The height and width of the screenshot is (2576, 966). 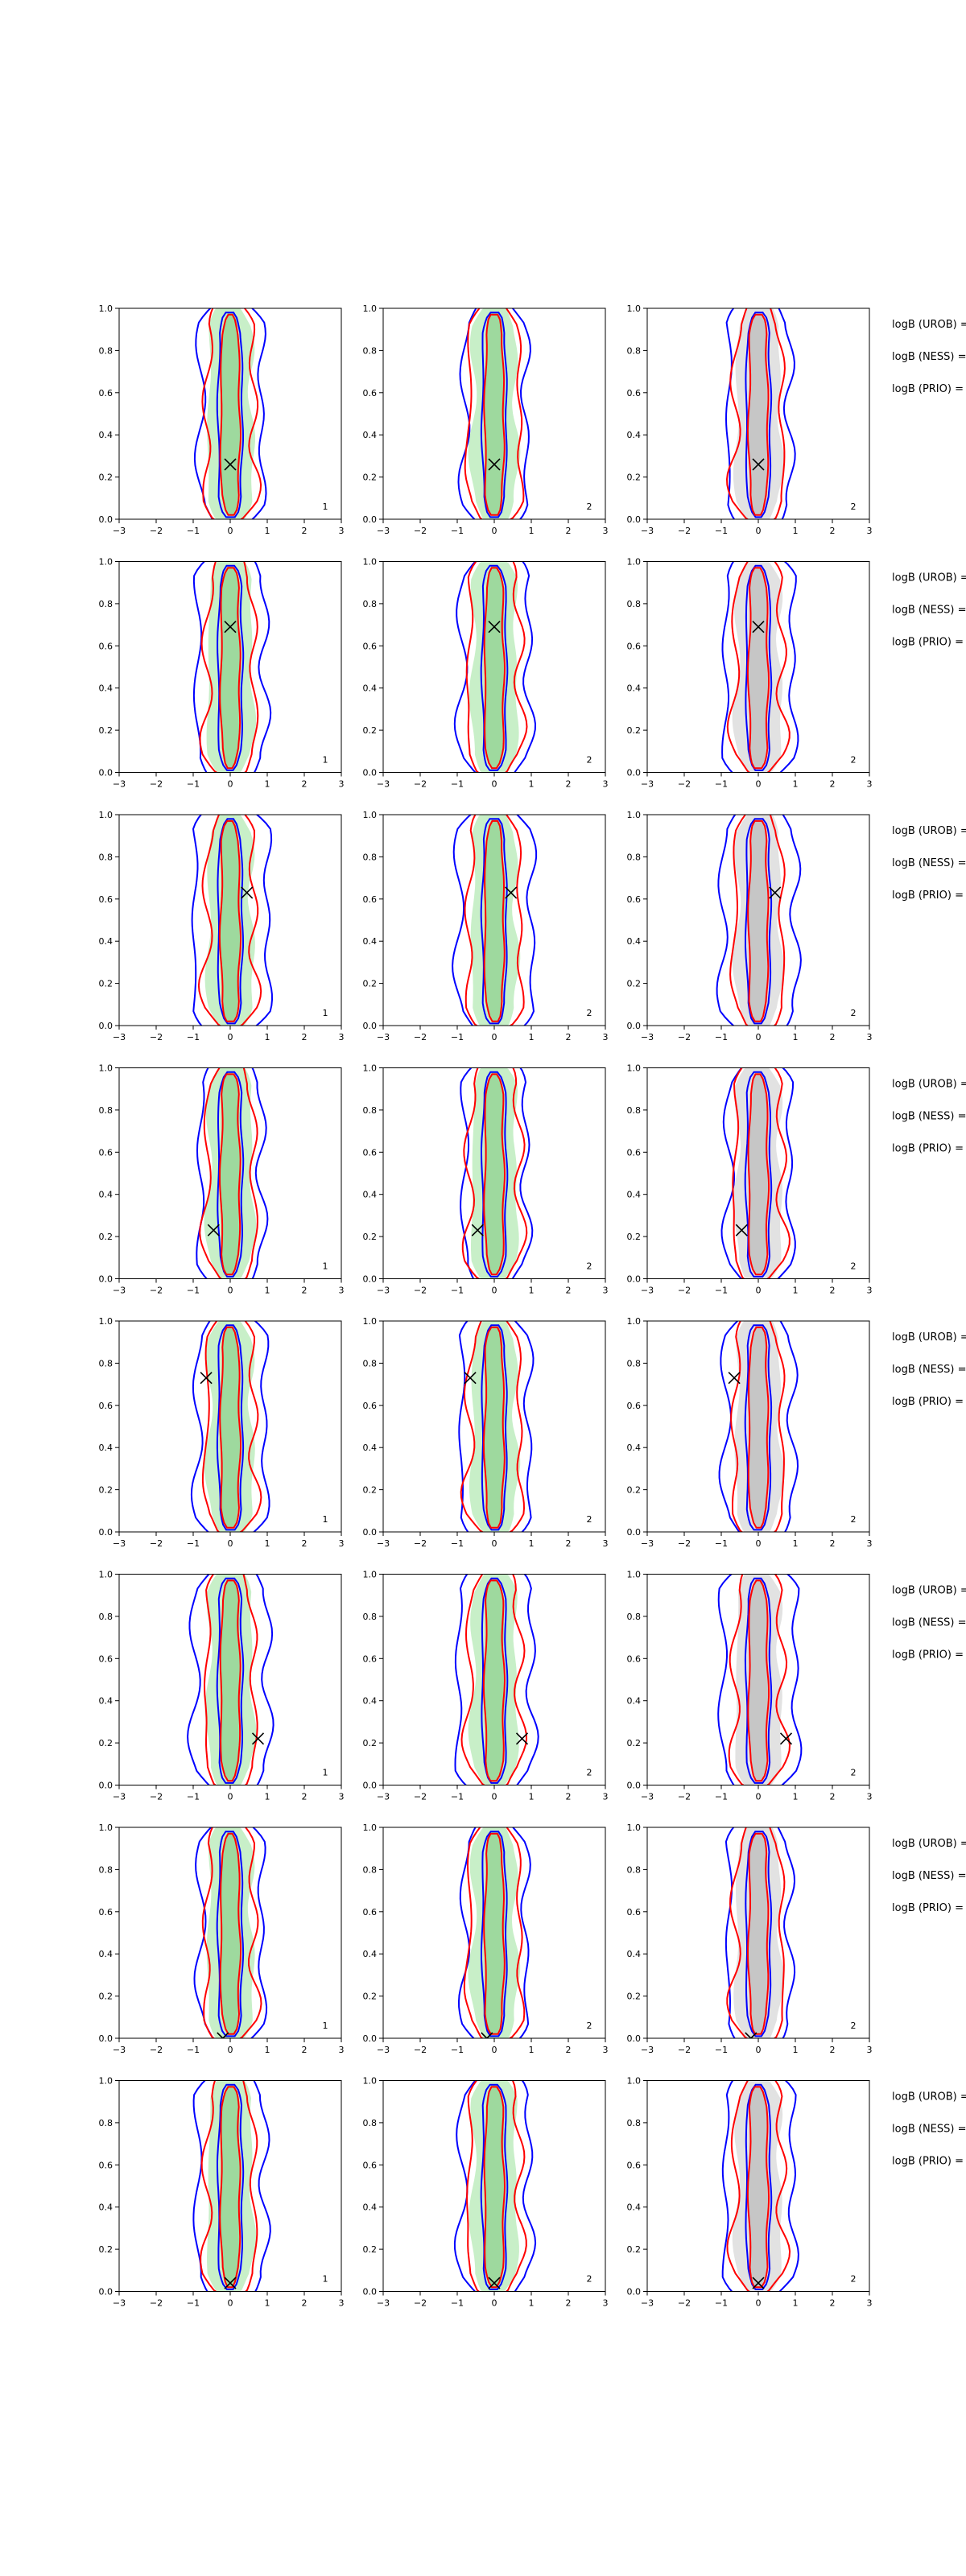 What do you see at coordinates (750, 926) in the screenshot?
I see `panel-r3-c3: −3 −2 −1 0 1 2 3 0.0 0.2 0.4 0.6 0.8 1.0 2` at bounding box center [750, 926].